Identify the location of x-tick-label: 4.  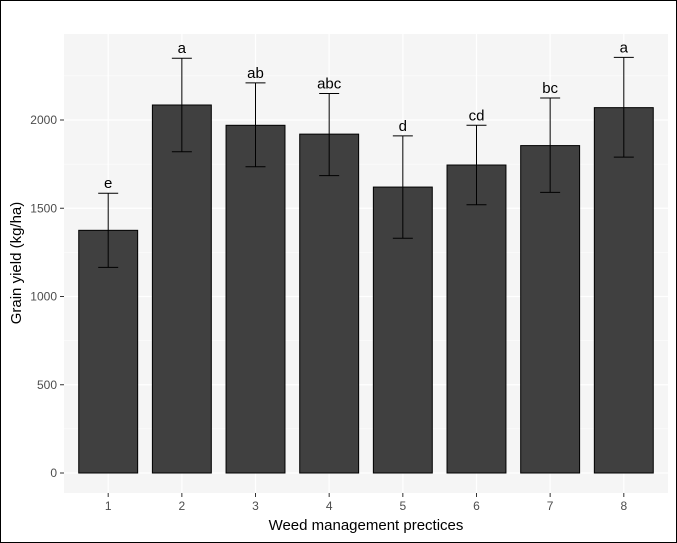
(329, 506).